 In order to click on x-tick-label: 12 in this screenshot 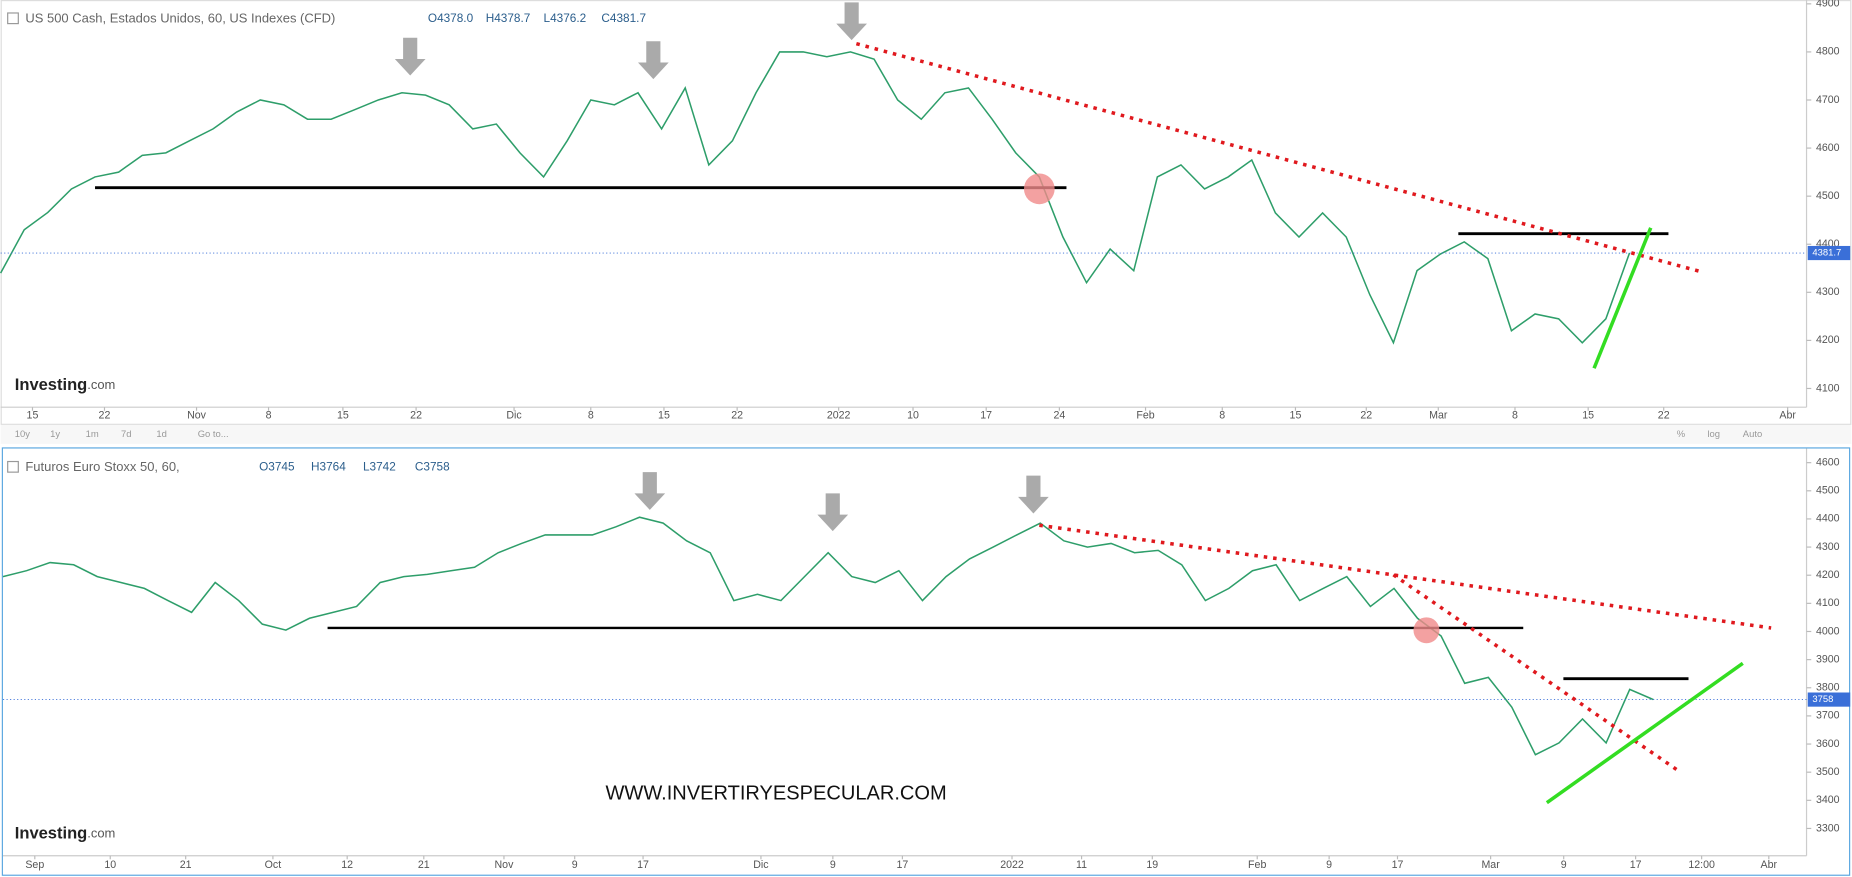, I will do `click(347, 865)`.